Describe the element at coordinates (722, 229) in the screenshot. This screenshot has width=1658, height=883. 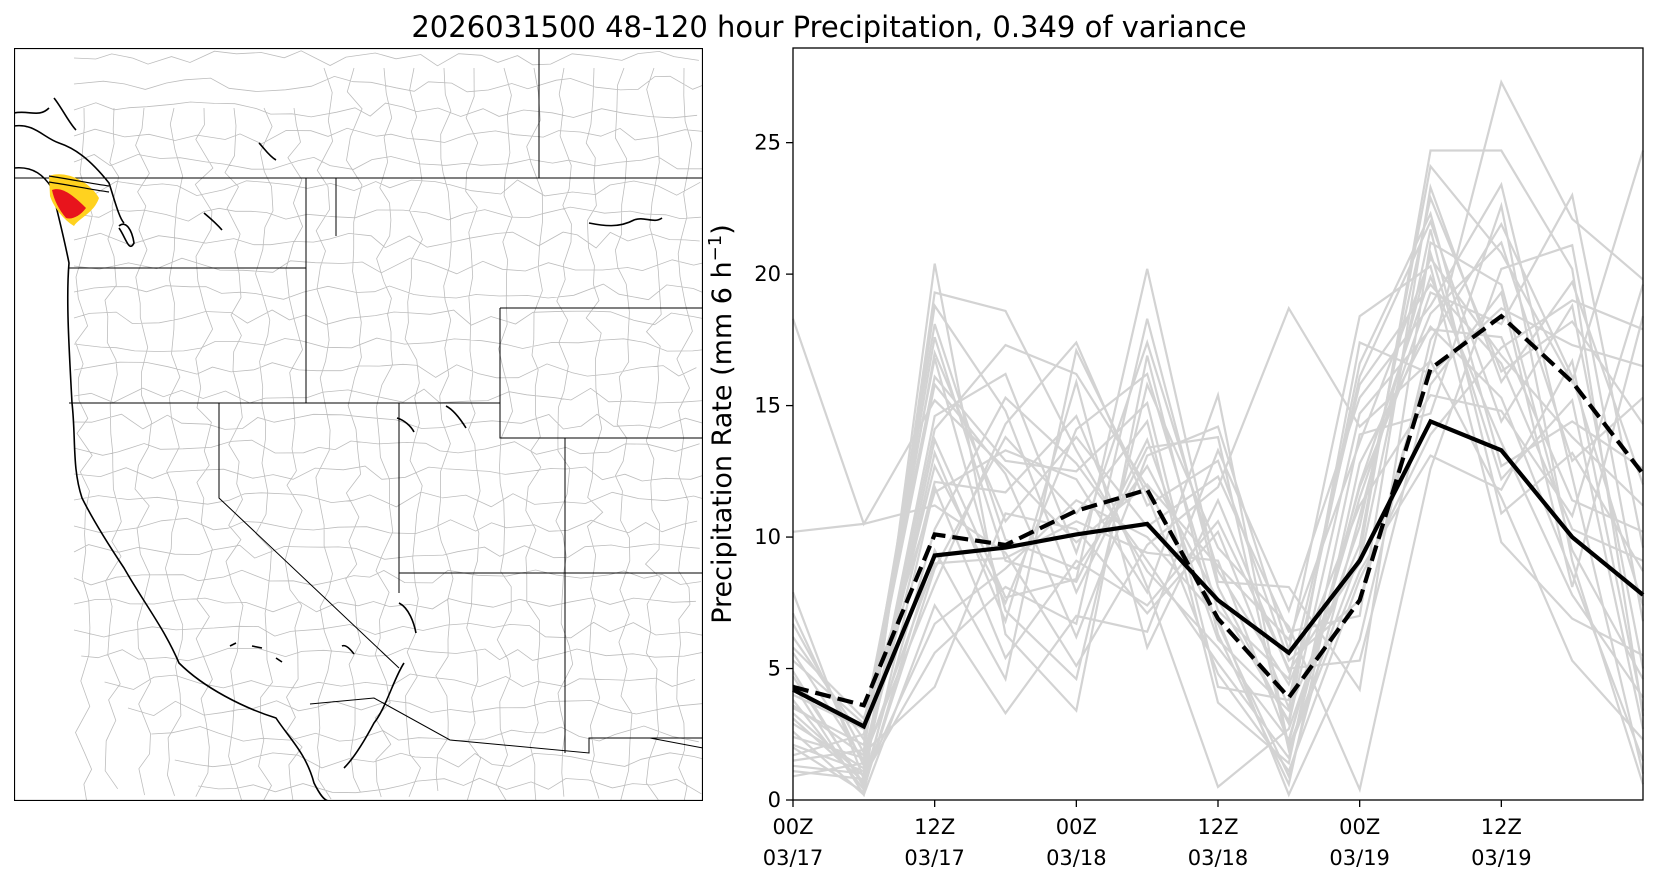
I see `y-axis-title-close: )` at that location.